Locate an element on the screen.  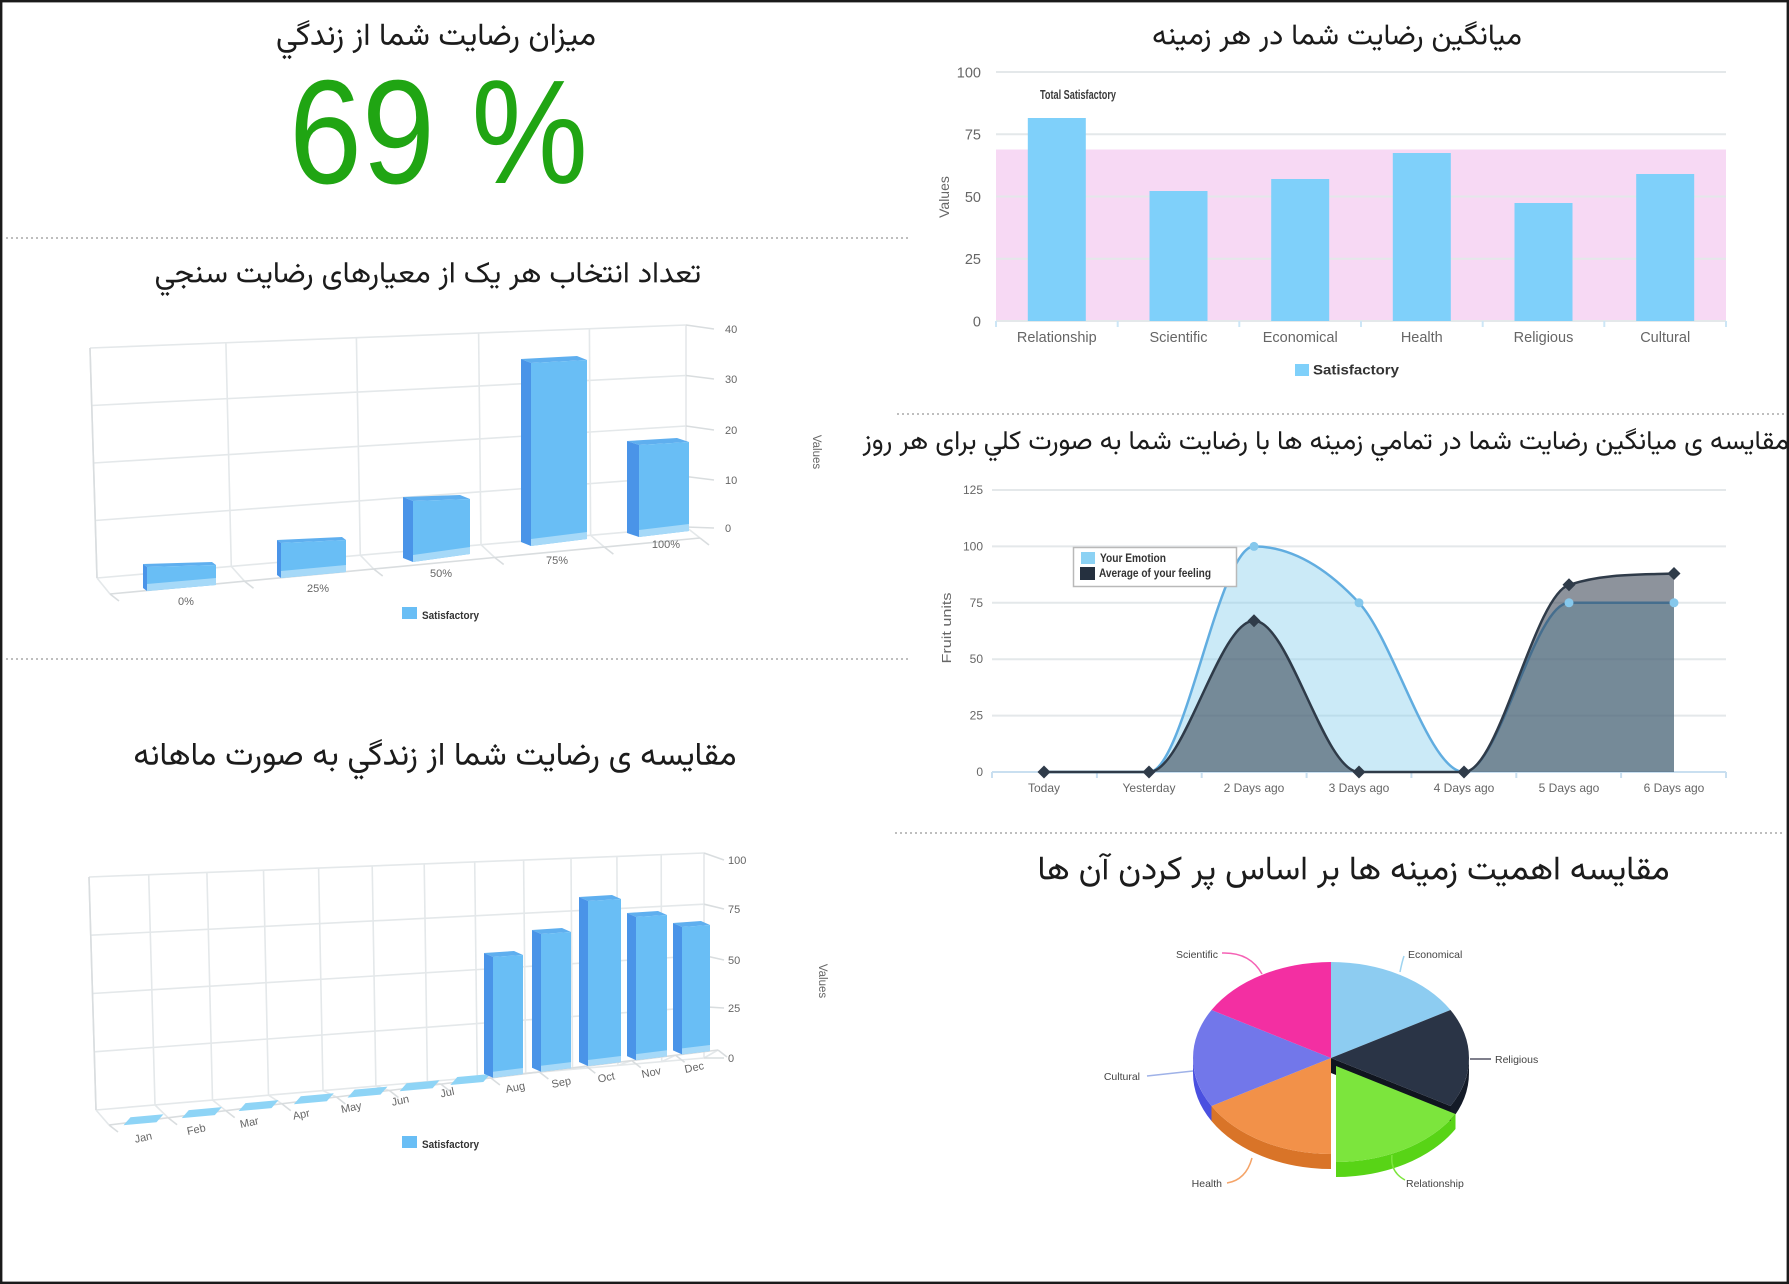
svg-text: 5 Days ago is located at coordinates (1569, 788).